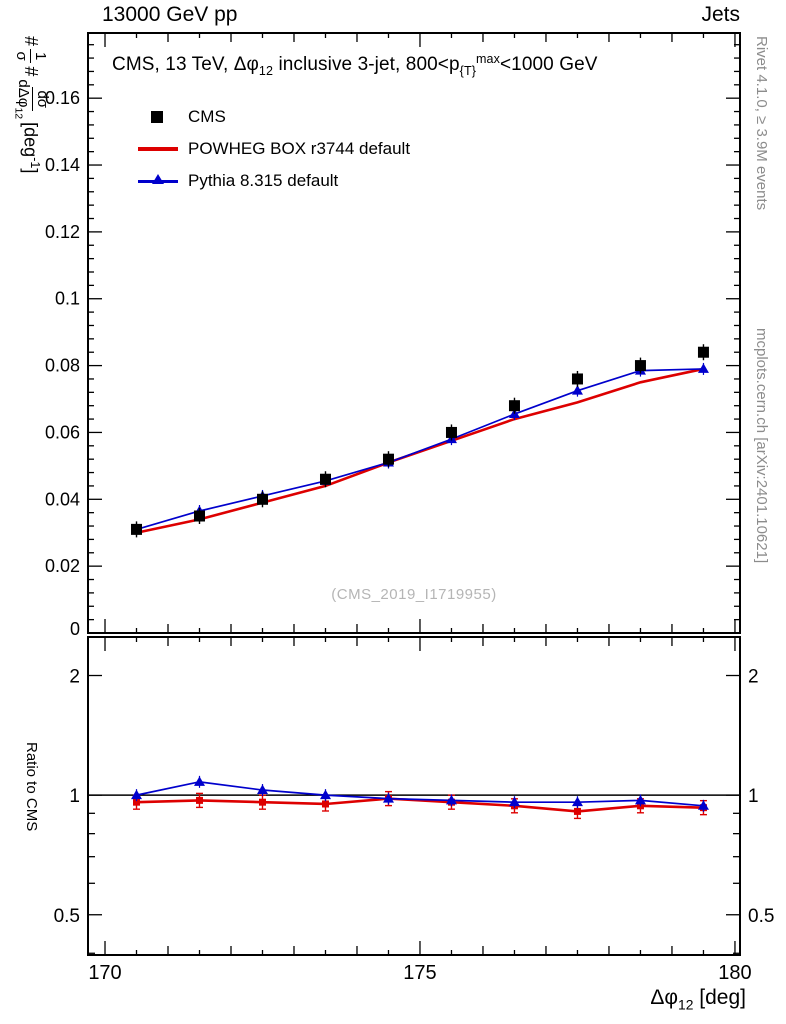  What do you see at coordinates (62, 98) in the screenshot?
I see `svg-text: 0.16` at bounding box center [62, 98].